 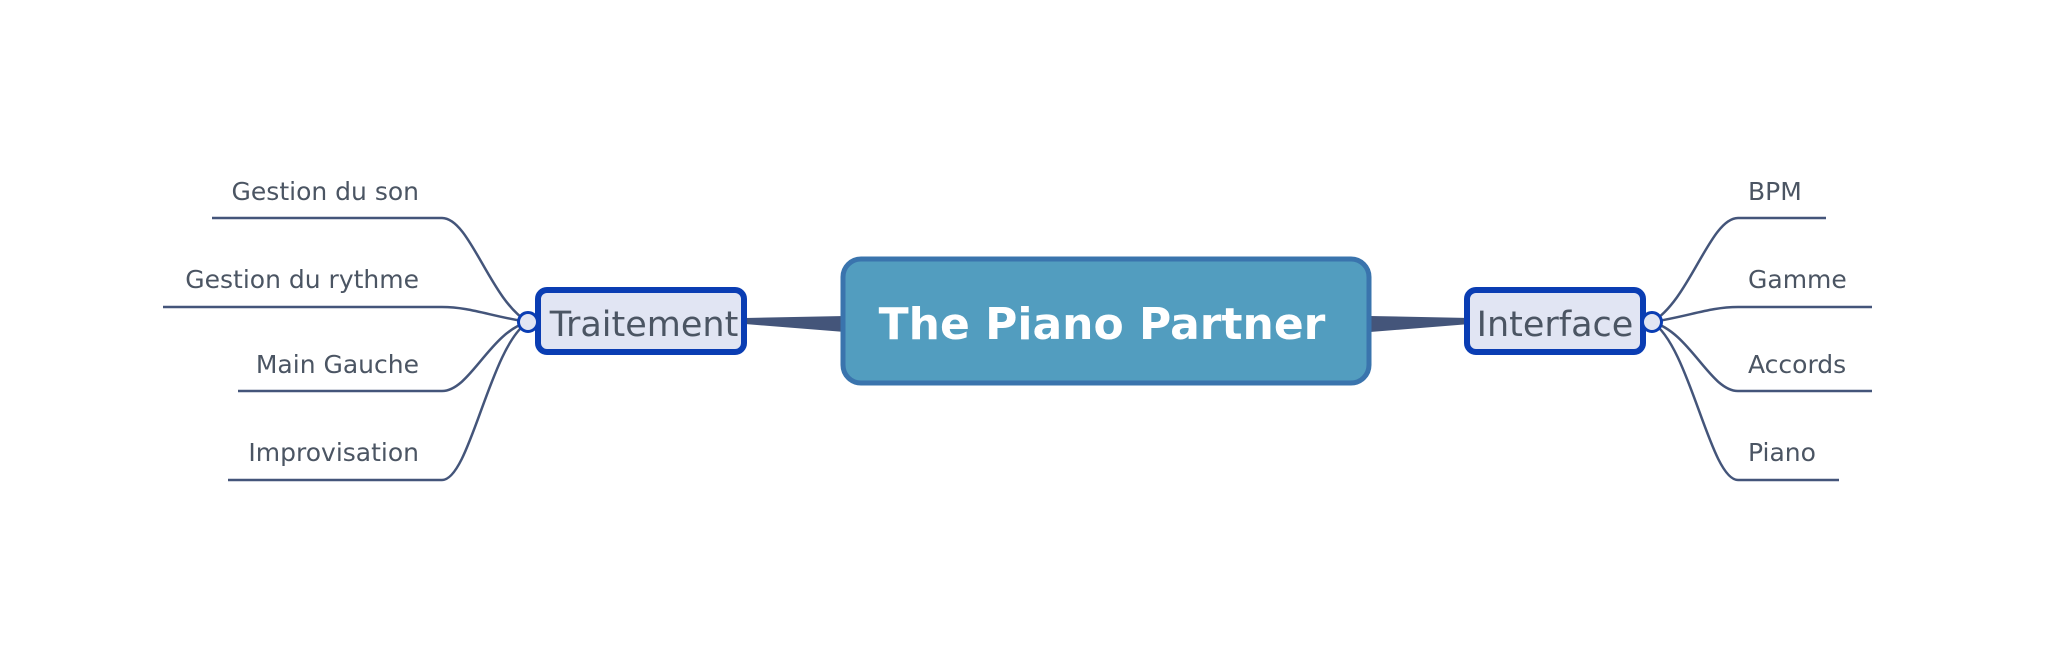 What do you see at coordinates (644, 325) in the screenshot?
I see `branch-label-traitement: Traitement` at bounding box center [644, 325].